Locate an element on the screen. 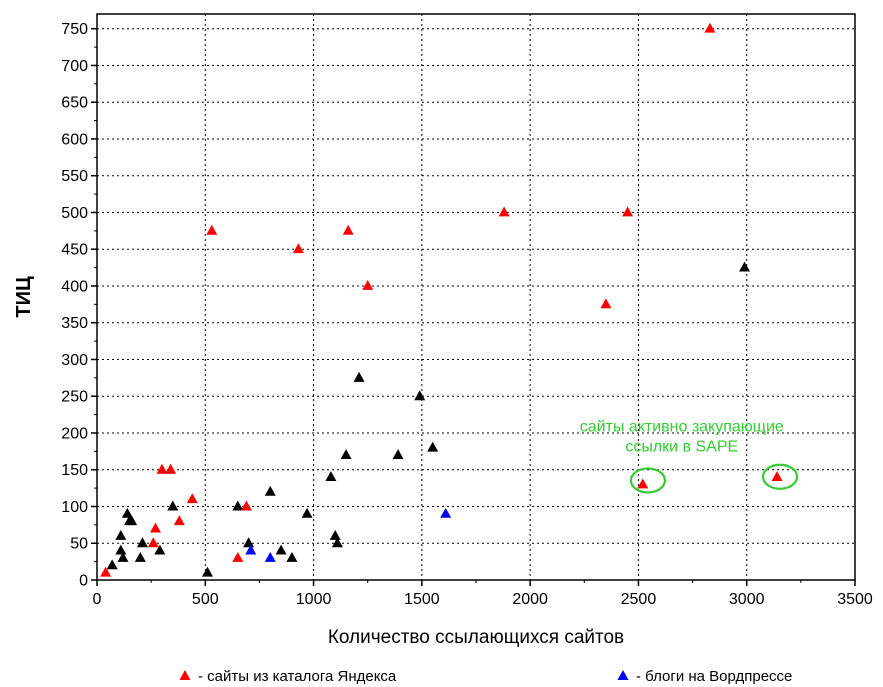 Image resolution: width=883 pixels, height=687 pixels. y-axis-label: ТИЦ is located at coordinates (24, 297).